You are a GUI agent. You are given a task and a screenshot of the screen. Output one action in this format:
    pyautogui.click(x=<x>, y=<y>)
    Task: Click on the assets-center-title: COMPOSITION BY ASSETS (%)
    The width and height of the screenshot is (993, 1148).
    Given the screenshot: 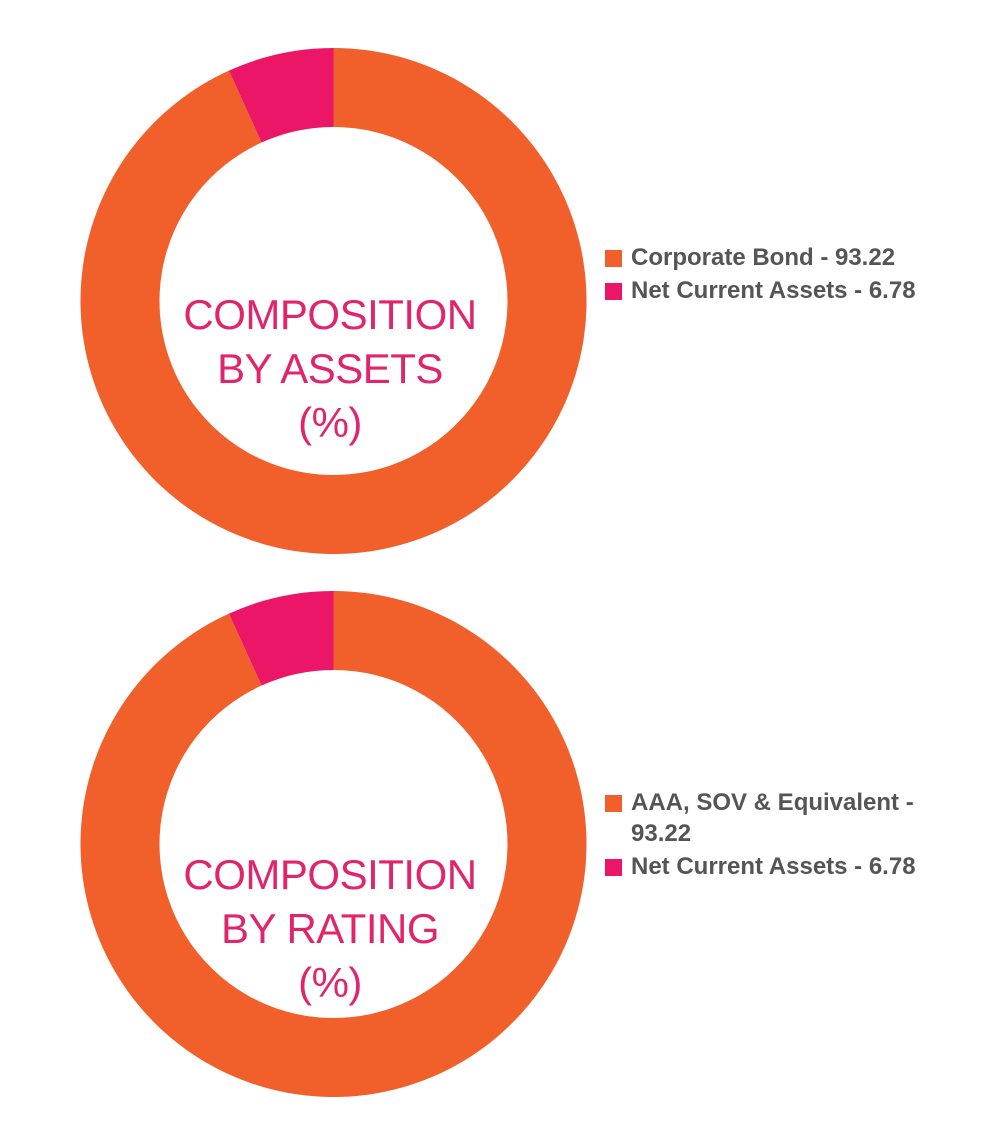 What is the action you would take?
    pyautogui.click(x=330, y=369)
    